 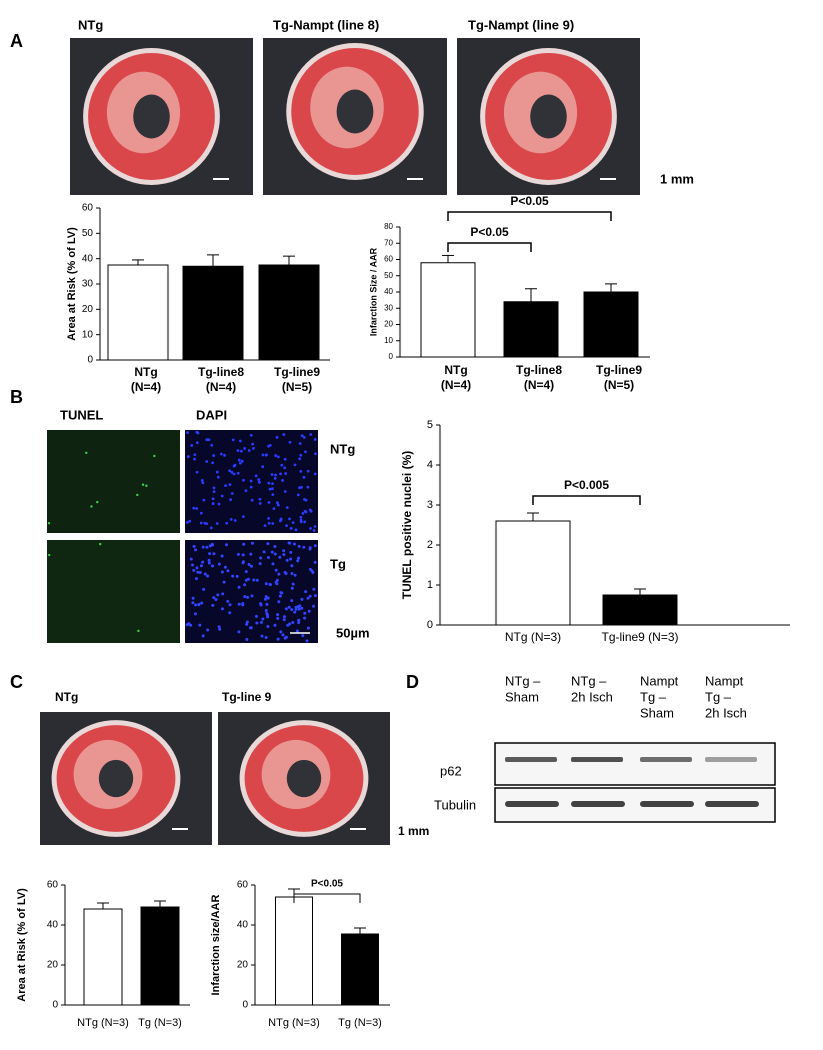 What do you see at coordinates (16, 41) in the screenshot?
I see `panel-letter: A` at bounding box center [16, 41].